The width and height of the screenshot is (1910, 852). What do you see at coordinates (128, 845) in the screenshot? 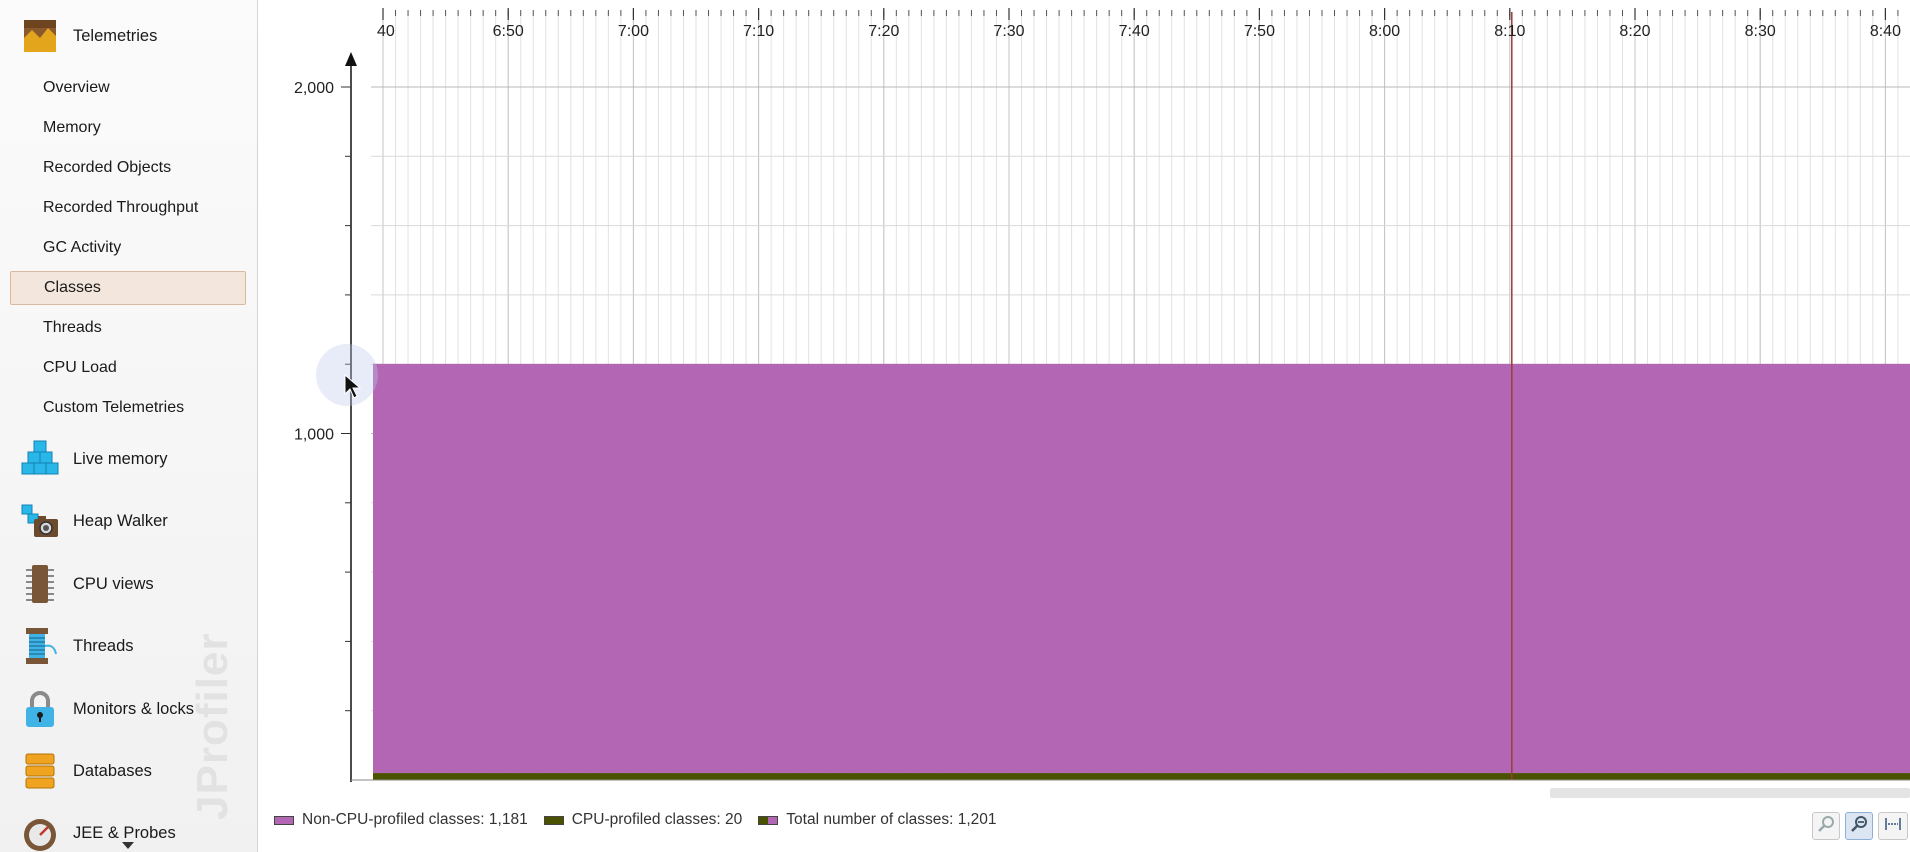
I see `sidebar-scroll-down-icon` at bounding box center [128, 845].